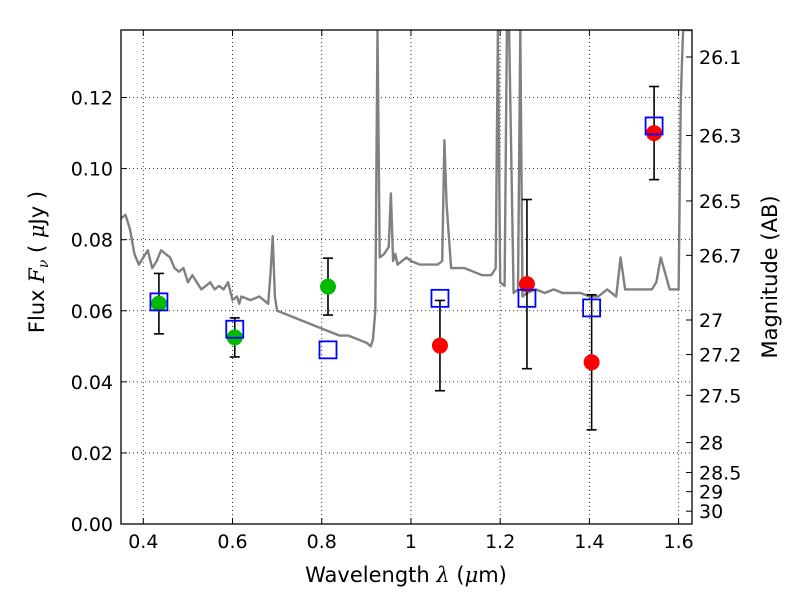 Image resolution: width=800 pixels, height=600 pixels. What do you see at coordinates (92, 312) in the screenshot?
I see `y-tick-label: 0.06` at bounding box center [92, 312].